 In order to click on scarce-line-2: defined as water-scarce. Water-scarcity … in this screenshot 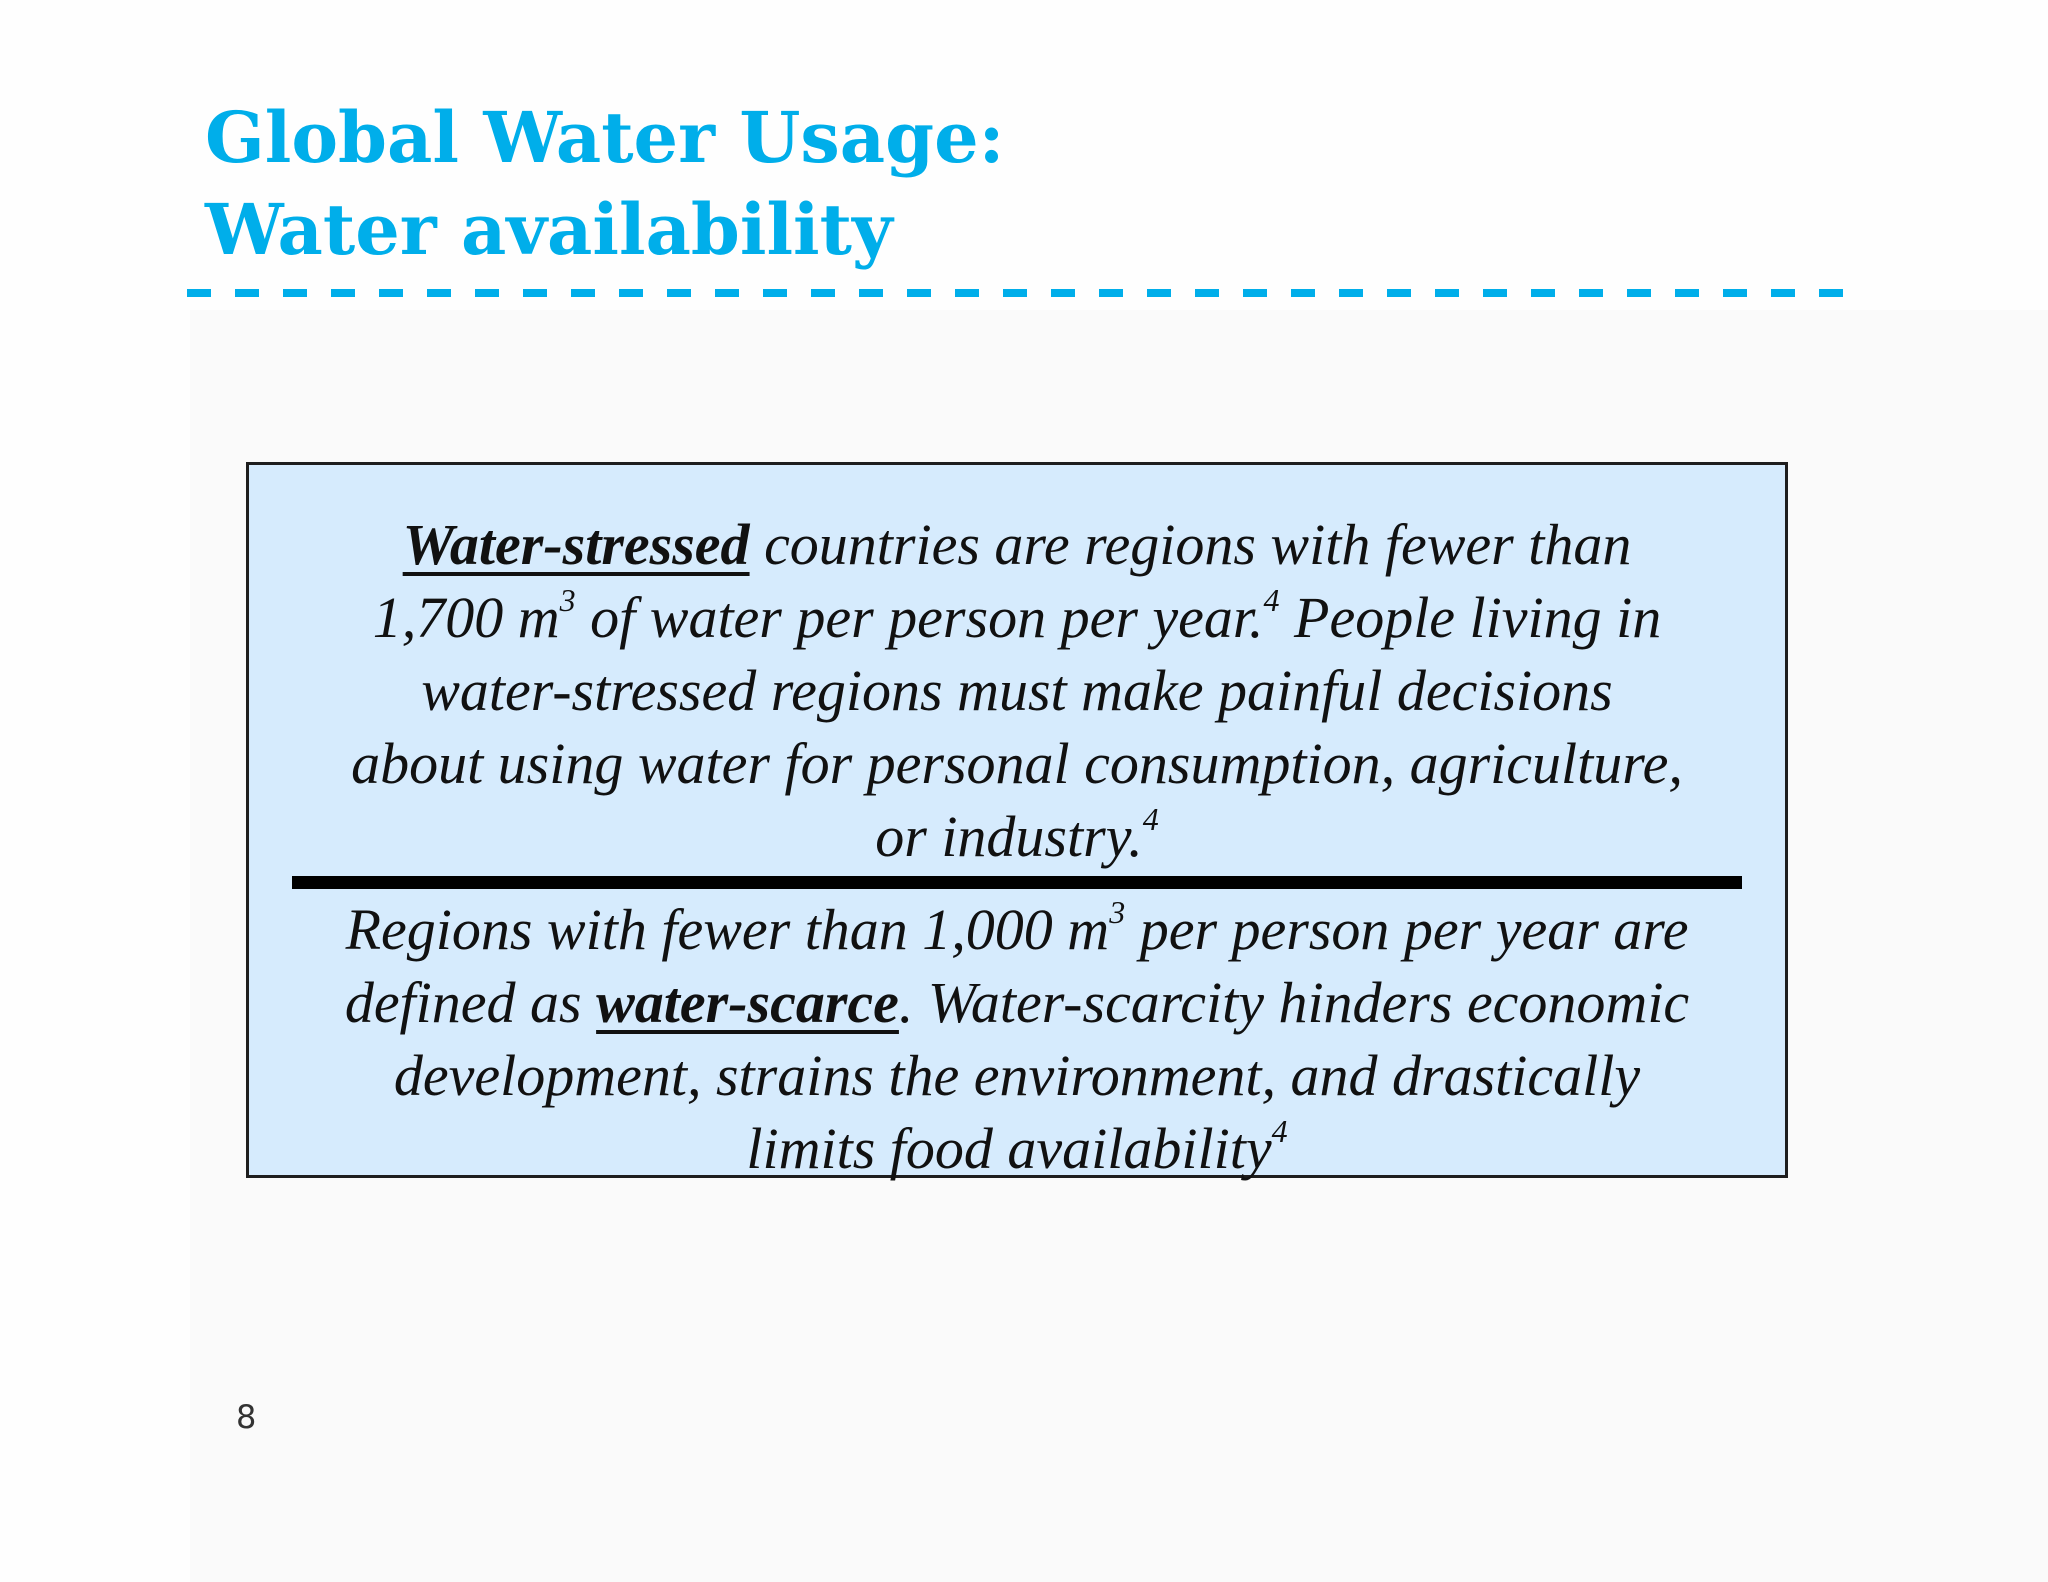, I will do `click(1017, 1002)`.